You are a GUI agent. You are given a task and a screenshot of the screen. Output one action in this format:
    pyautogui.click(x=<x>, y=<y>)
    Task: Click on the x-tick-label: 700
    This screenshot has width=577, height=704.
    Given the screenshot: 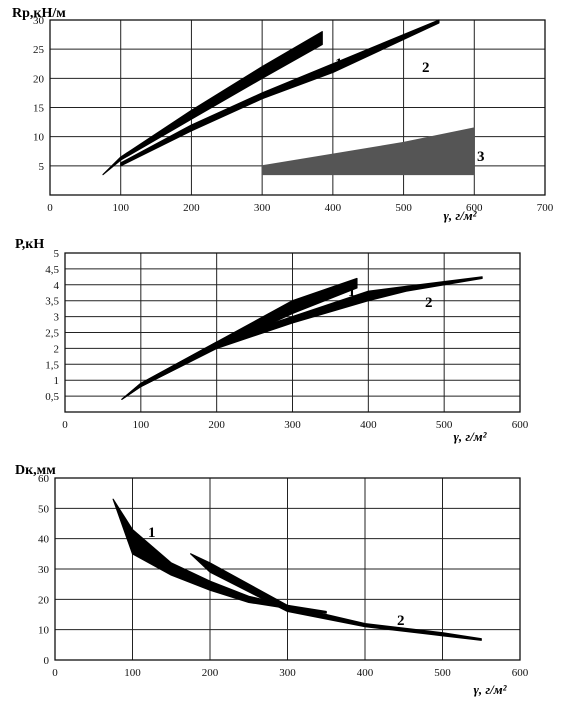 What is the action you would take?
    pyautogui.click(x=545, y=208)
    